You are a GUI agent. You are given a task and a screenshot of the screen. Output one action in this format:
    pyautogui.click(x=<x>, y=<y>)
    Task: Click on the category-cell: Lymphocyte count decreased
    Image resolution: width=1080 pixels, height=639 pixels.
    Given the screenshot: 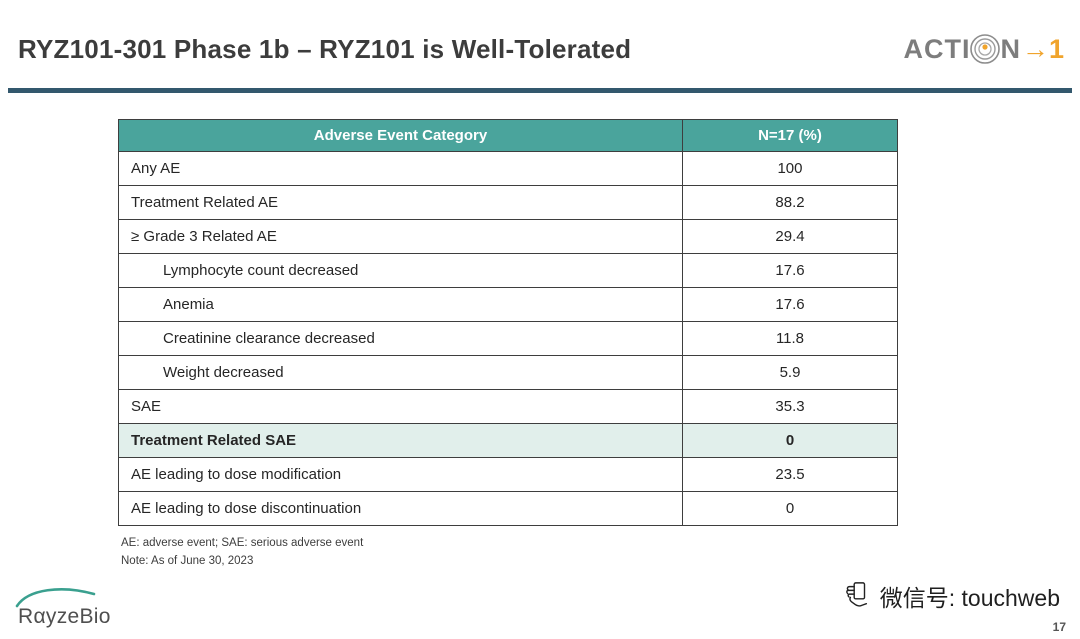 What is the action you would take?
    pyautogui.click(x=400, y=270)
    